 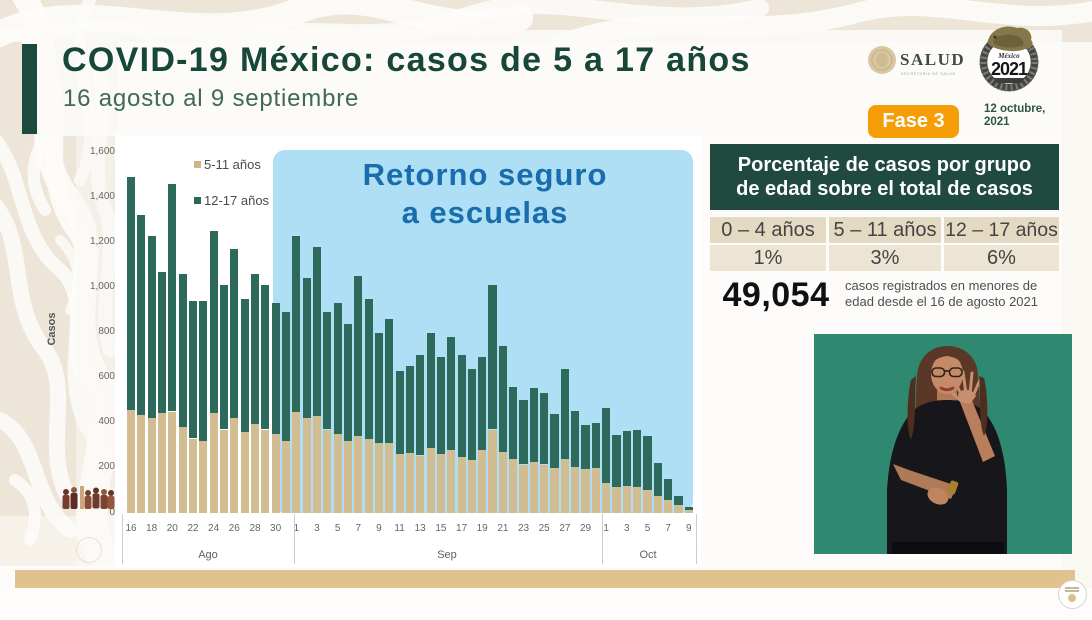 I want to click on svg-text: 2021, so click(x=1009, y=69).